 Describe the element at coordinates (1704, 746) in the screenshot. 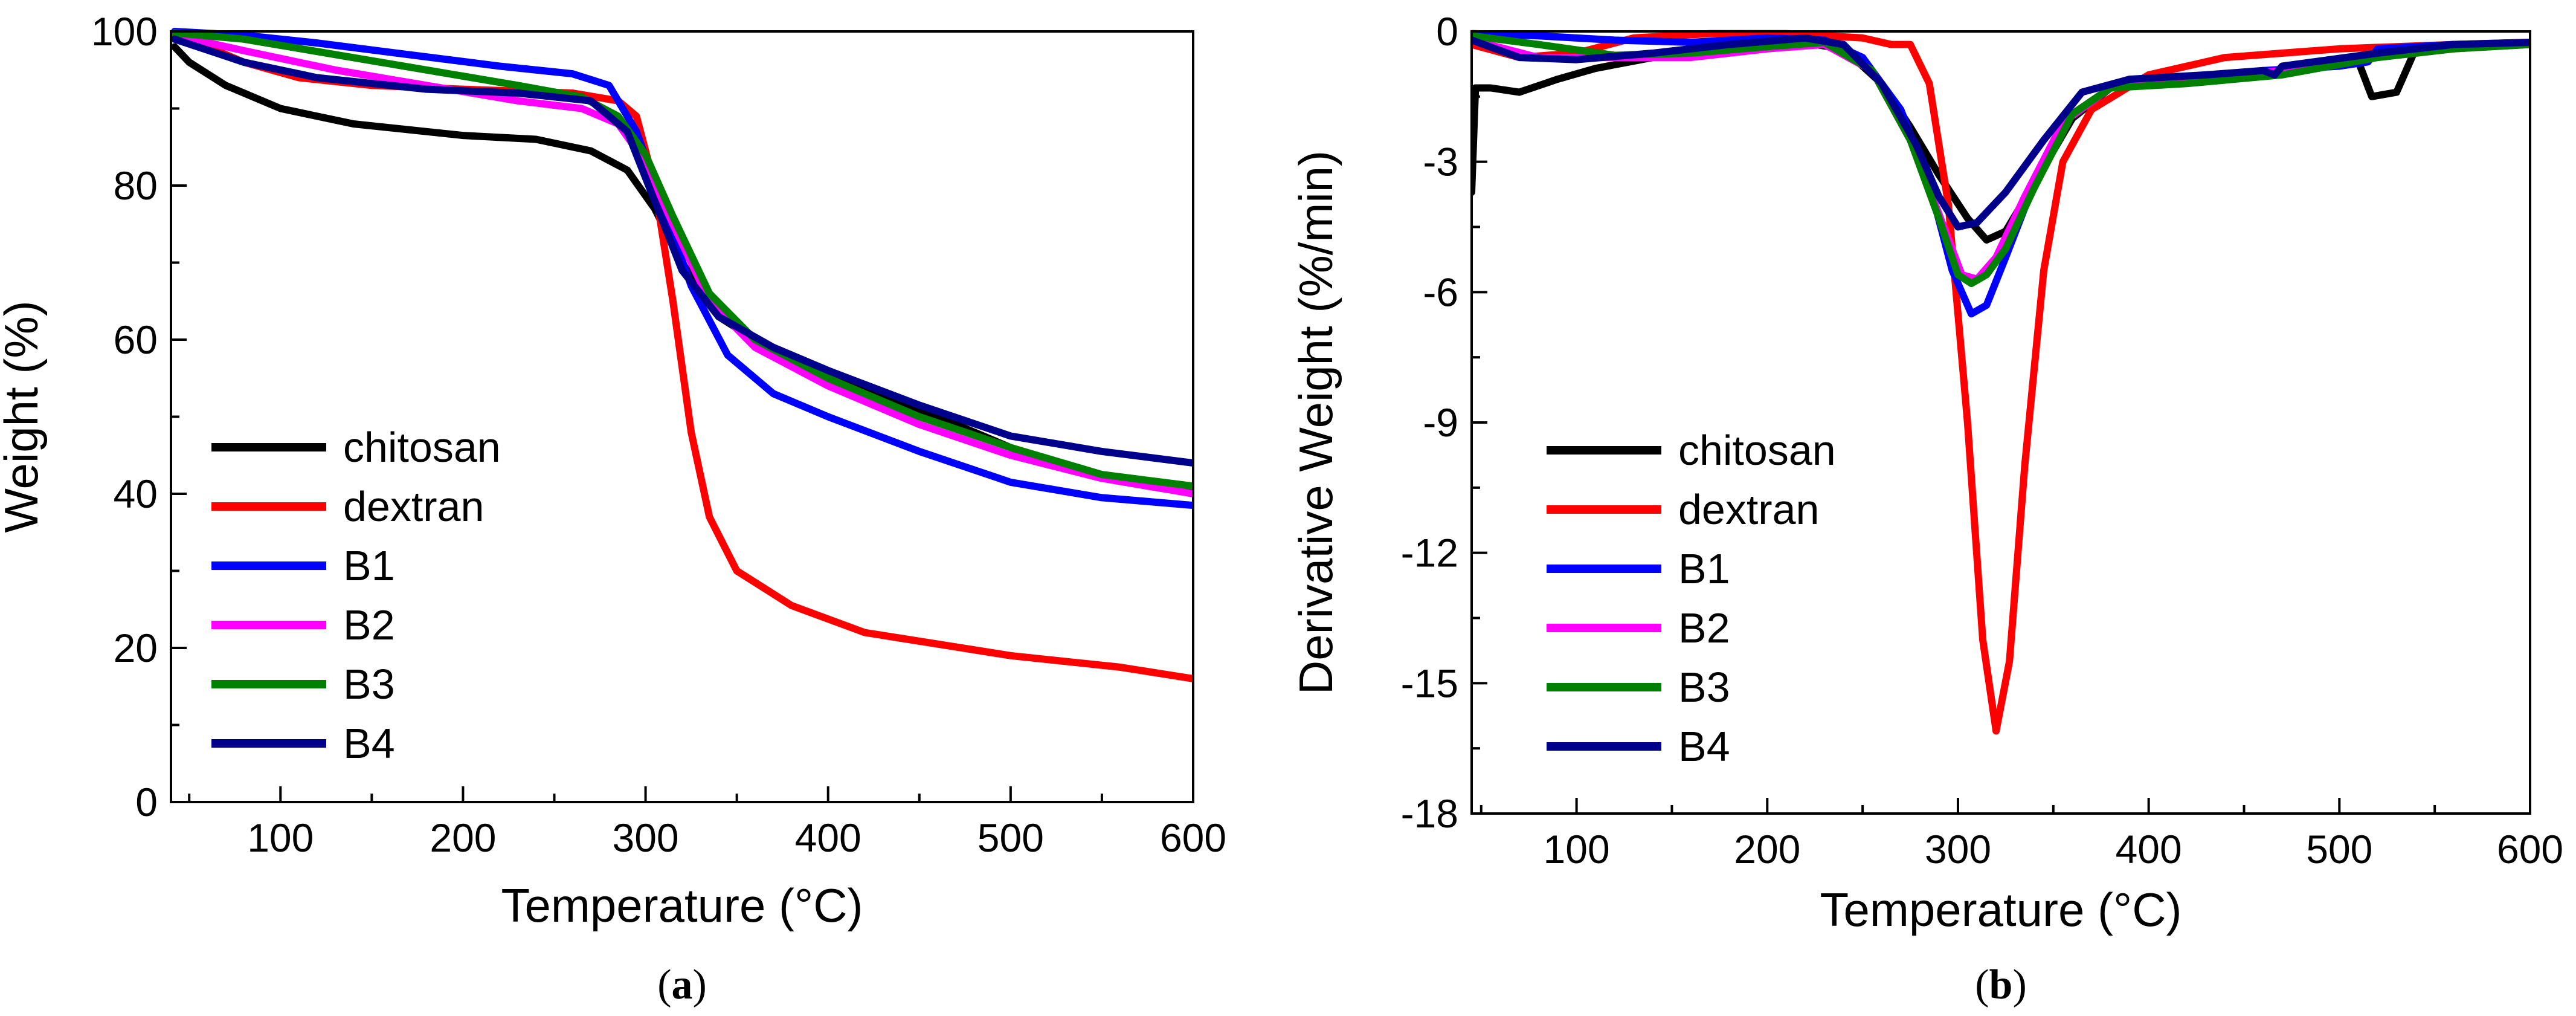

I see `panel-b-legend-label-b4: B4` at that location.